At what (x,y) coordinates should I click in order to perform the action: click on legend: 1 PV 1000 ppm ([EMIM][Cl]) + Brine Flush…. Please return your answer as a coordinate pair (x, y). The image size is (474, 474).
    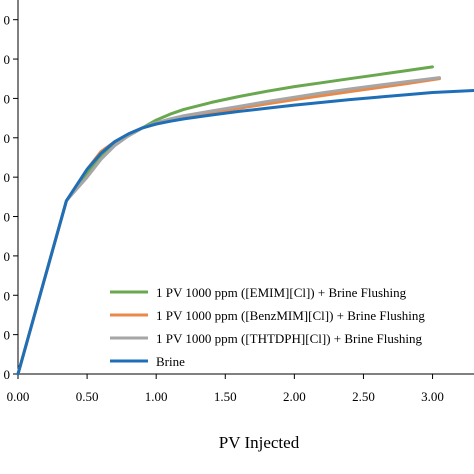
    Looking at the image, I should click on (267, 327).